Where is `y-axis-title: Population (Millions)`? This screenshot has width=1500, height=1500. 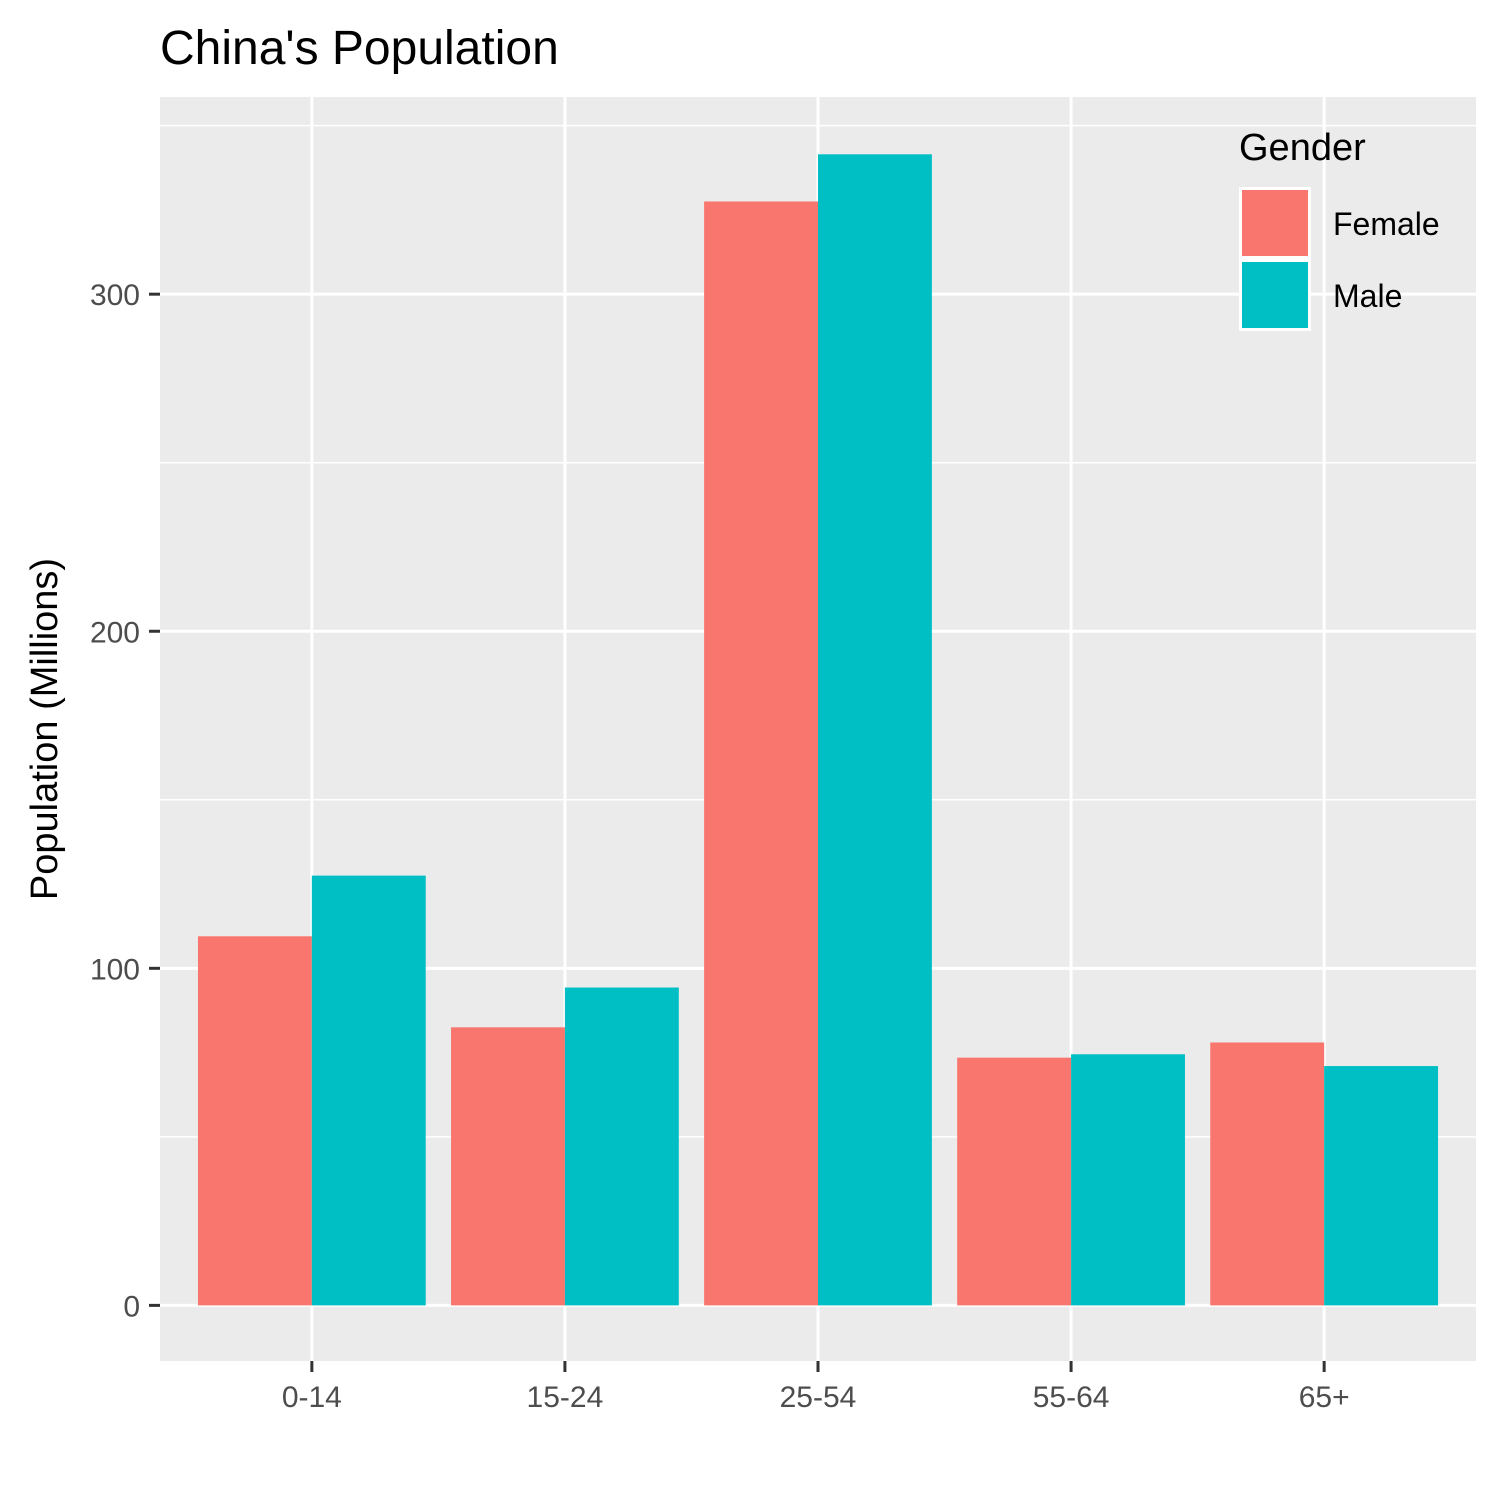
y-axis-title: Population (Millions) is located at coordinates (45, 729).